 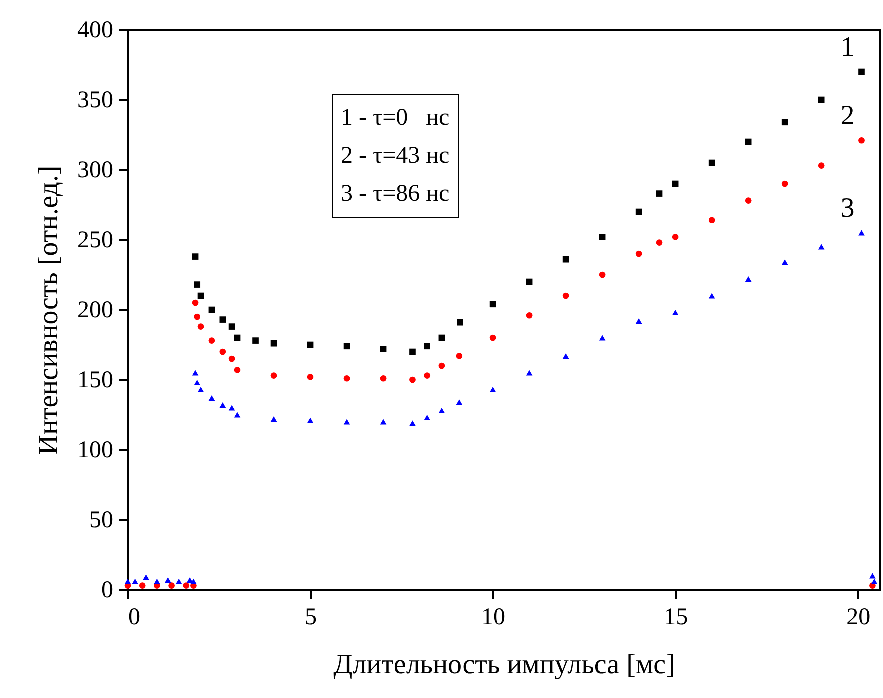 What do you see at coordinates (96, 311) in the screenshot?
I see `y-tick-label: 200` at bounding box center [96, 311].